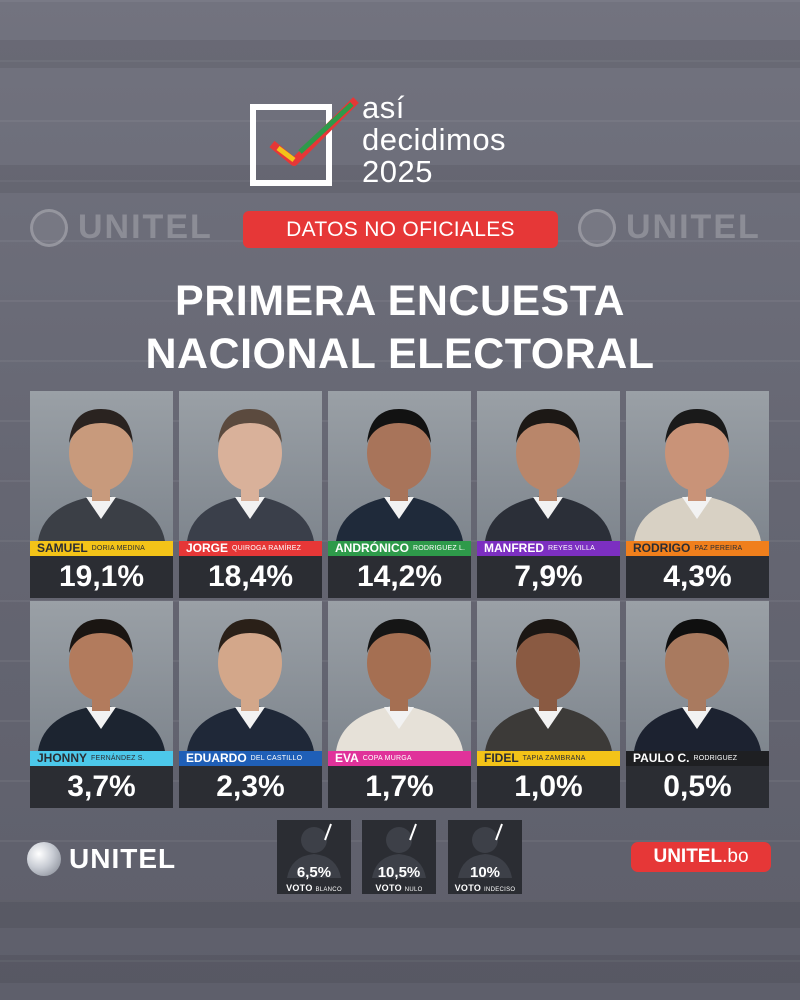 This screenshot has height=1000, width=800. I want to click on vote-item: 10,5% VOTO NULO, so click(399, 857).